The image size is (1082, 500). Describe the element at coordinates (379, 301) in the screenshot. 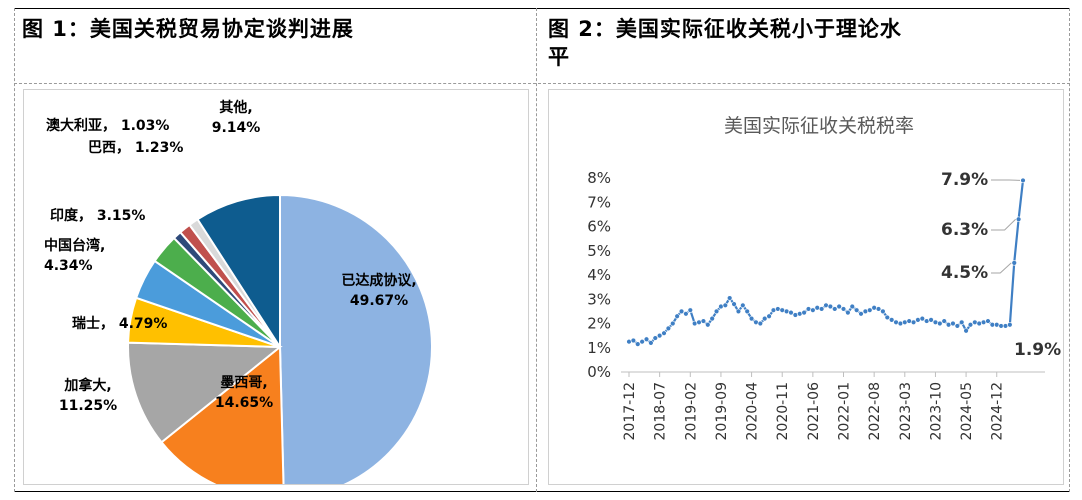

I see `pie-label-value-0: 49.67%` at that location.